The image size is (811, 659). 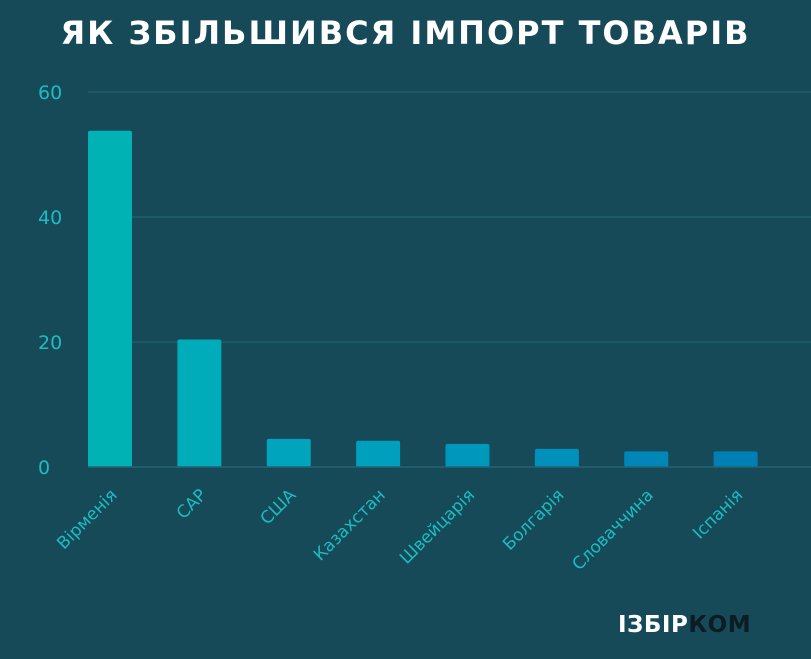 I want to click on logo-part-1: ІЗБІР, so click(x=653, y=625).